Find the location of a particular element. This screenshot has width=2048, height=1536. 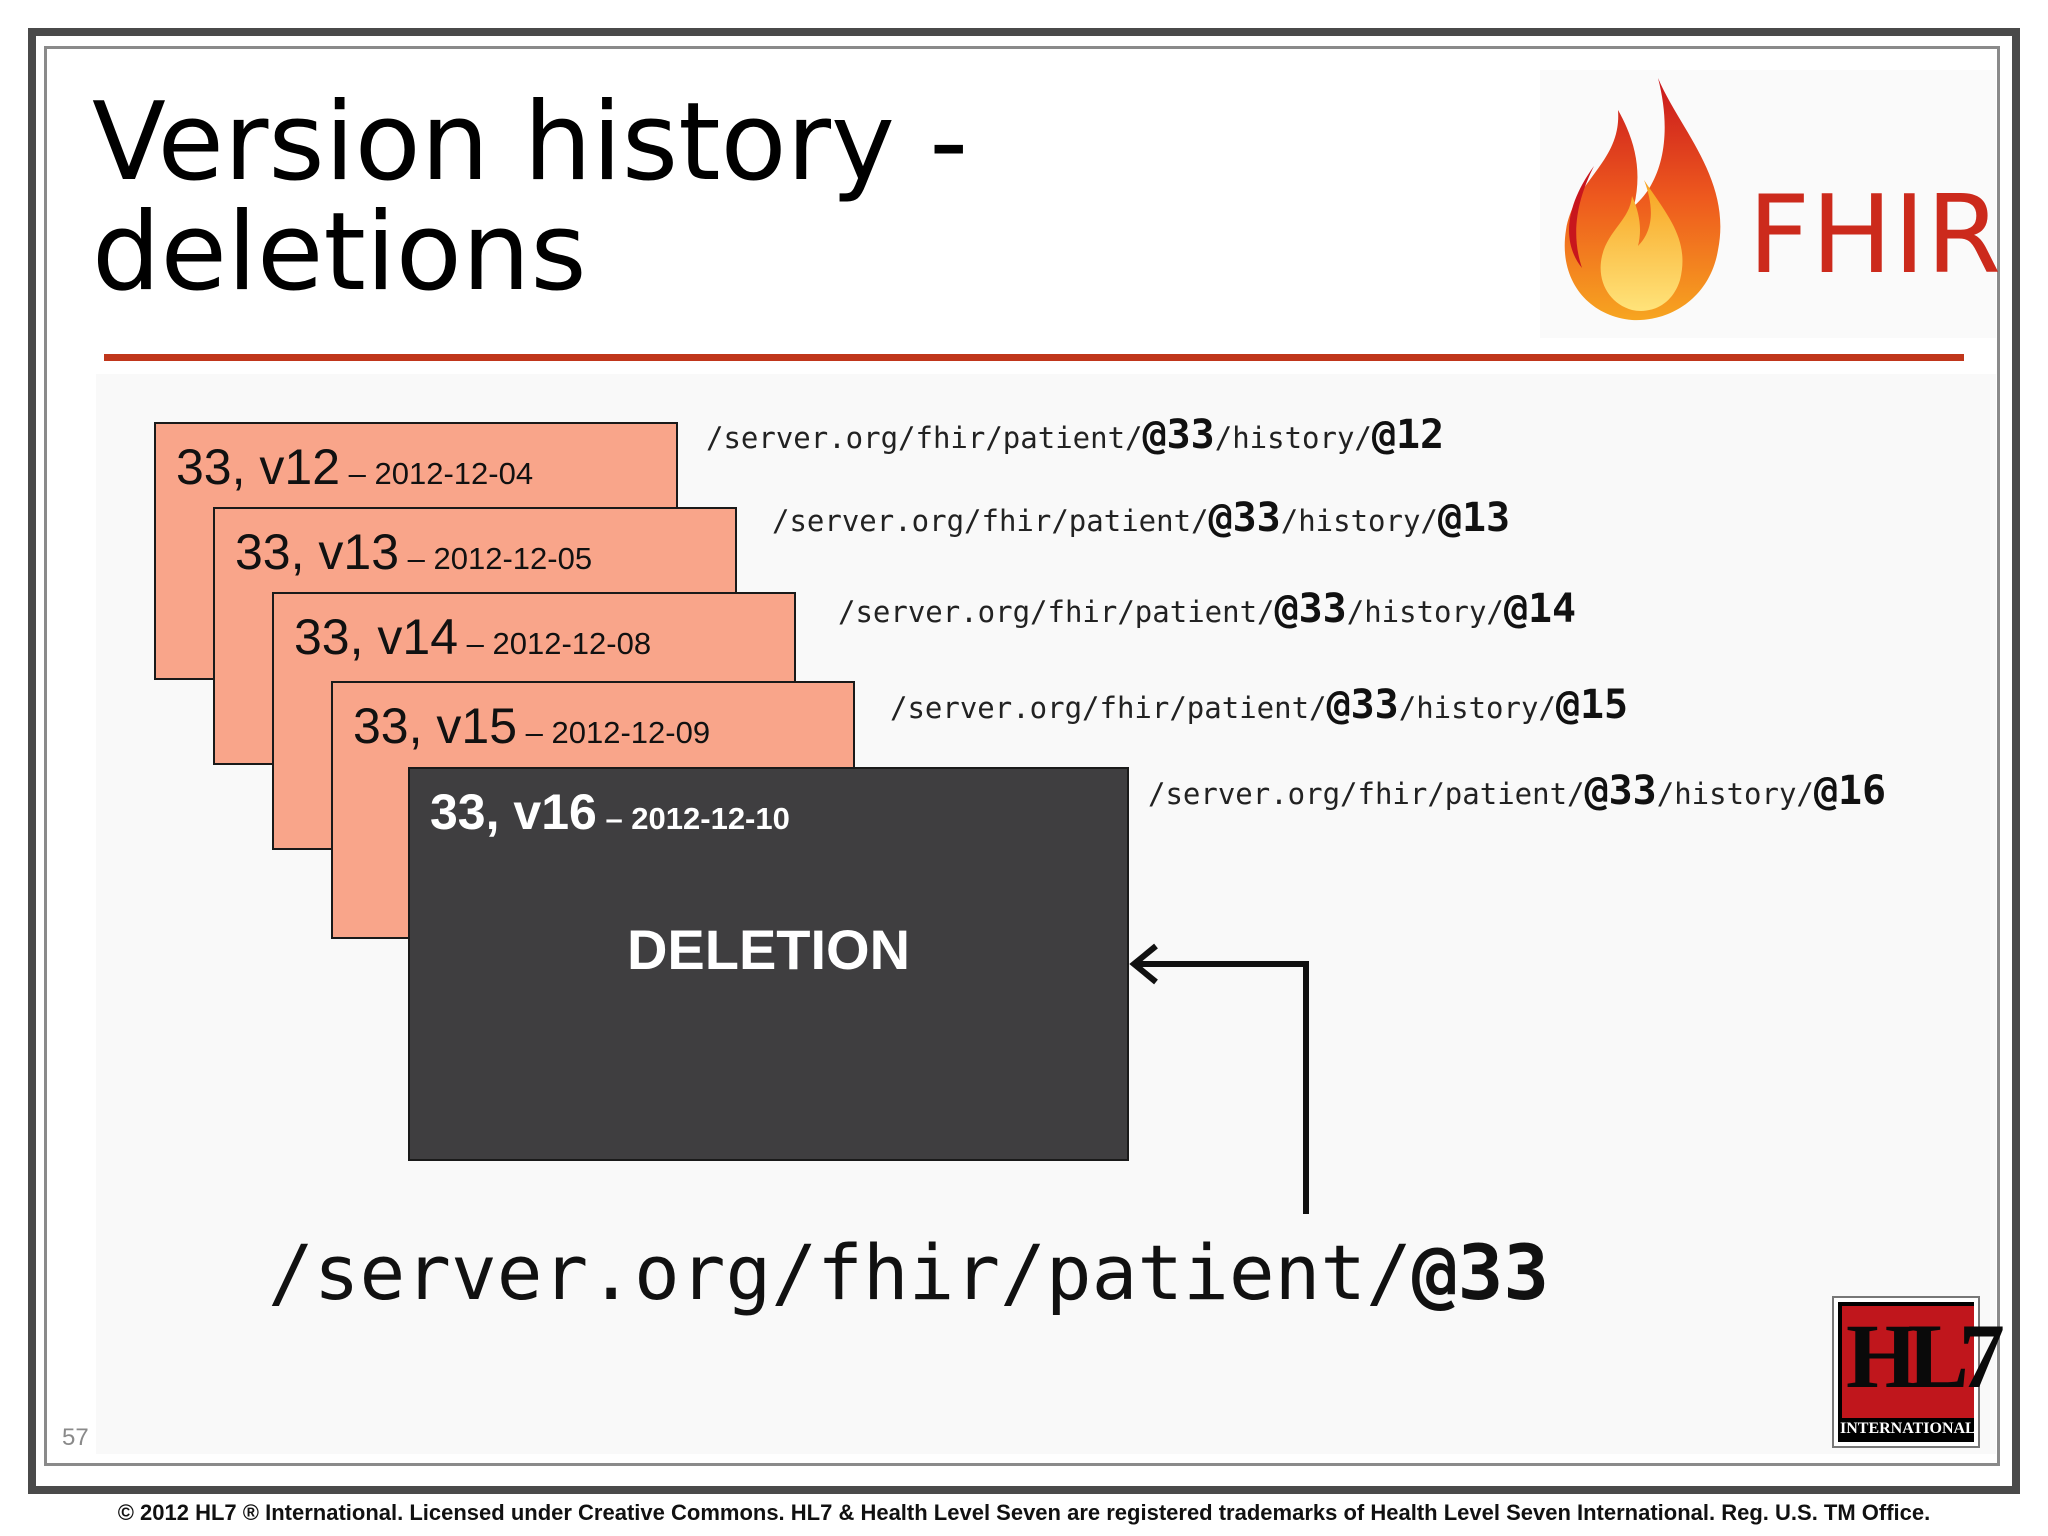

version-label: 33, v12 is located at coordinates (258, 467).